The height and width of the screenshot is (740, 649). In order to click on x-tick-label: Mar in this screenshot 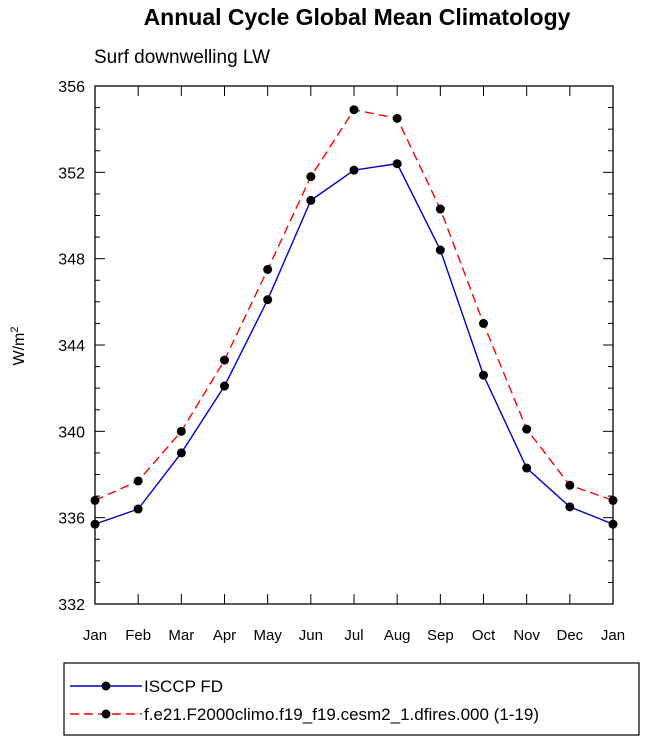, I will do `click(181, 635)`.